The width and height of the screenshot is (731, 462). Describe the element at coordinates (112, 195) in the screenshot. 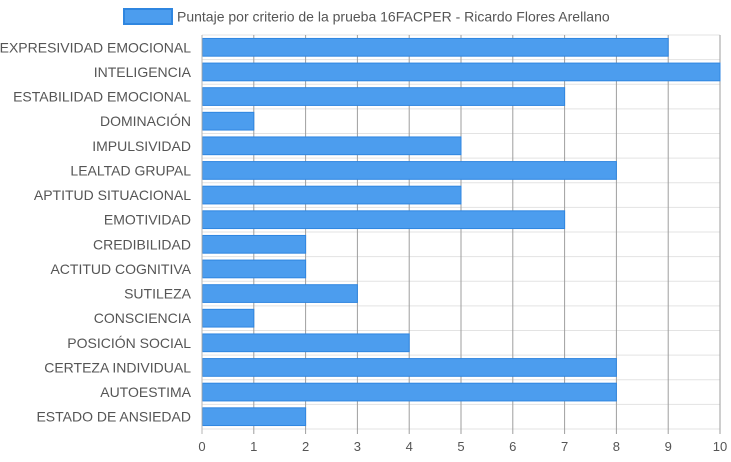

I see `category-label: APTITUD SITUACIONAL` at that location.